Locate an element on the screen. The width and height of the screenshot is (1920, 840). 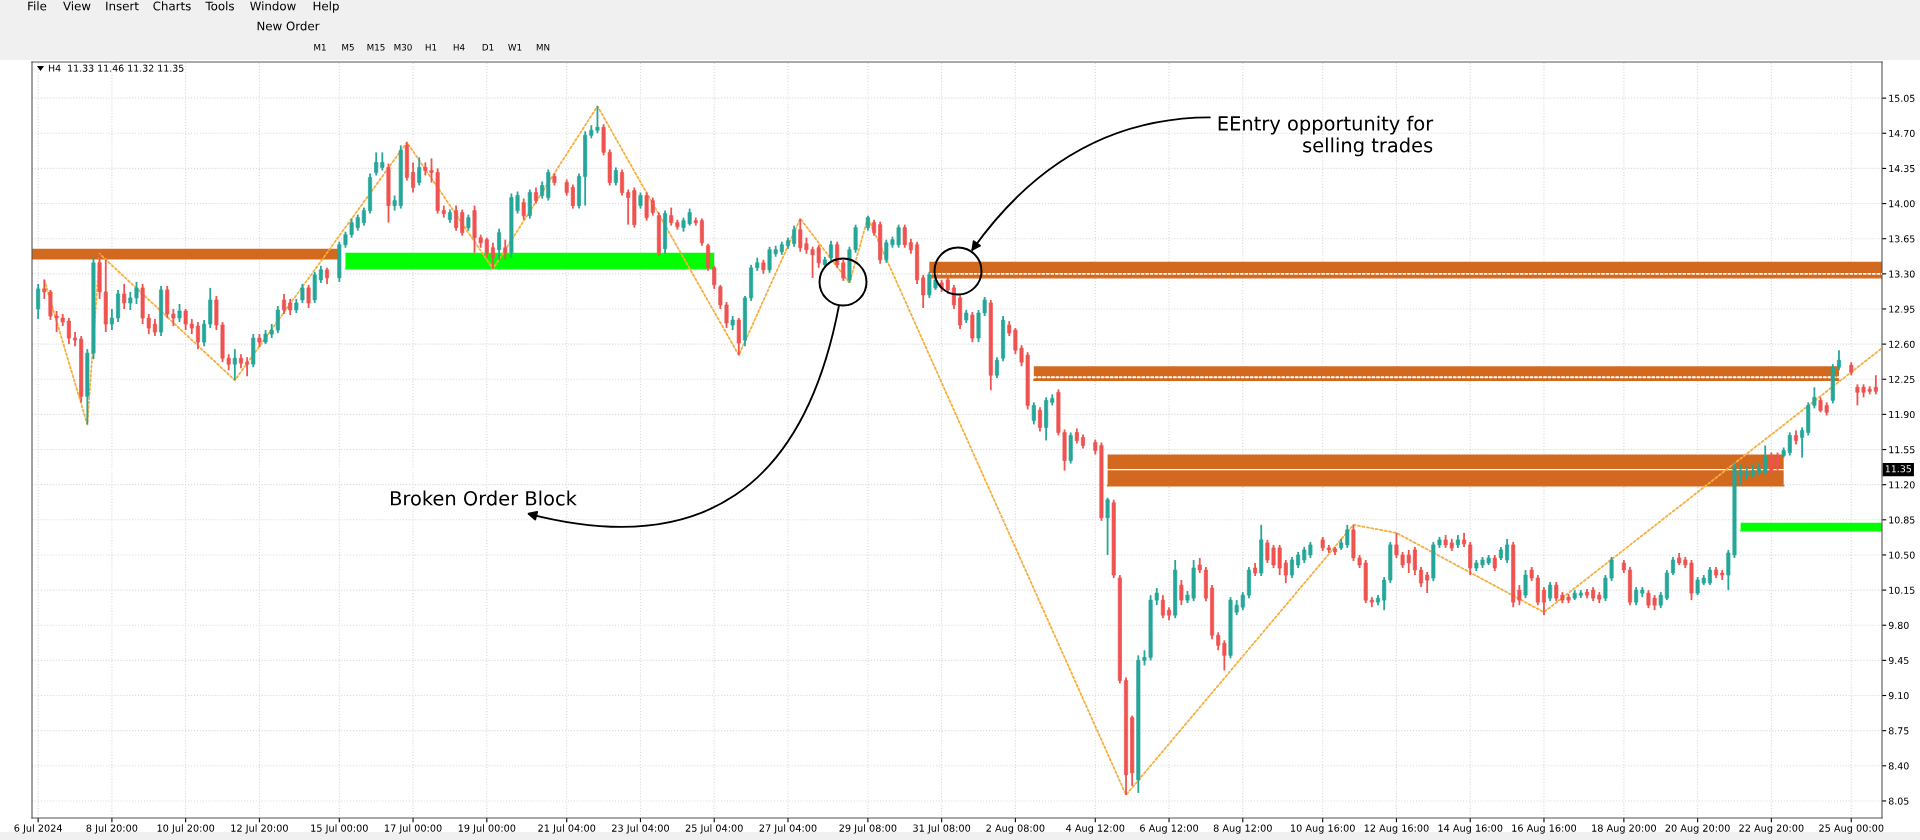
x-tick-label: 27 Jul 04:00 is located at coordinates (788, 829).